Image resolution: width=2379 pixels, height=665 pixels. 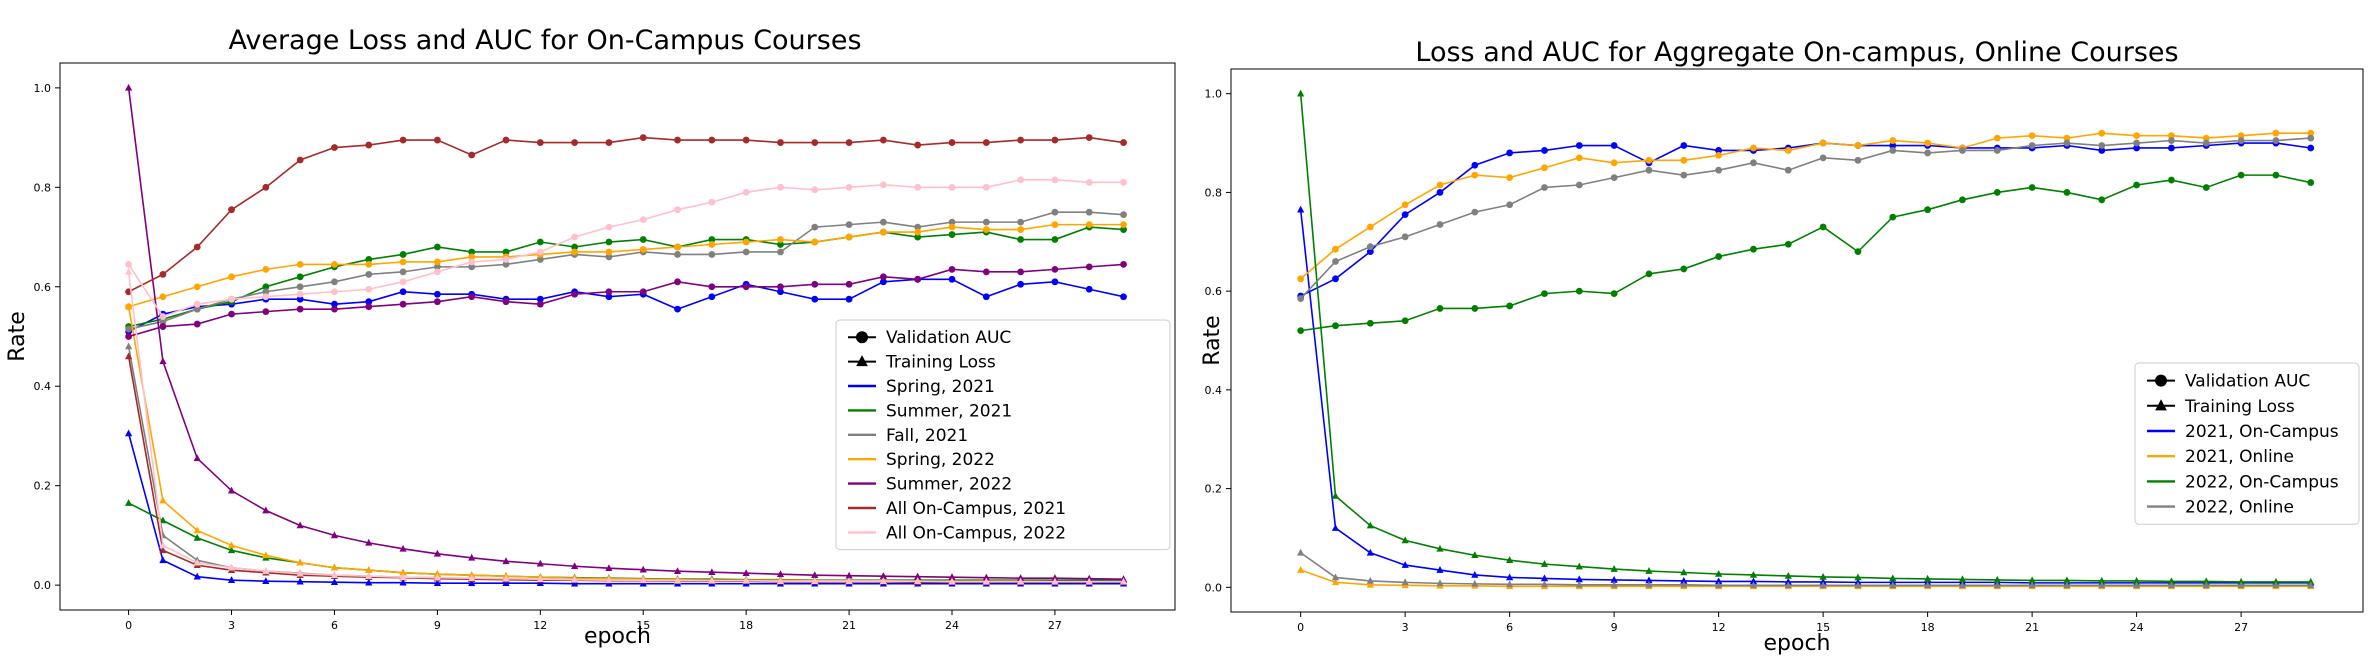 I want to click on legend-label: Spring, 2021, so click(x=940, y=387).